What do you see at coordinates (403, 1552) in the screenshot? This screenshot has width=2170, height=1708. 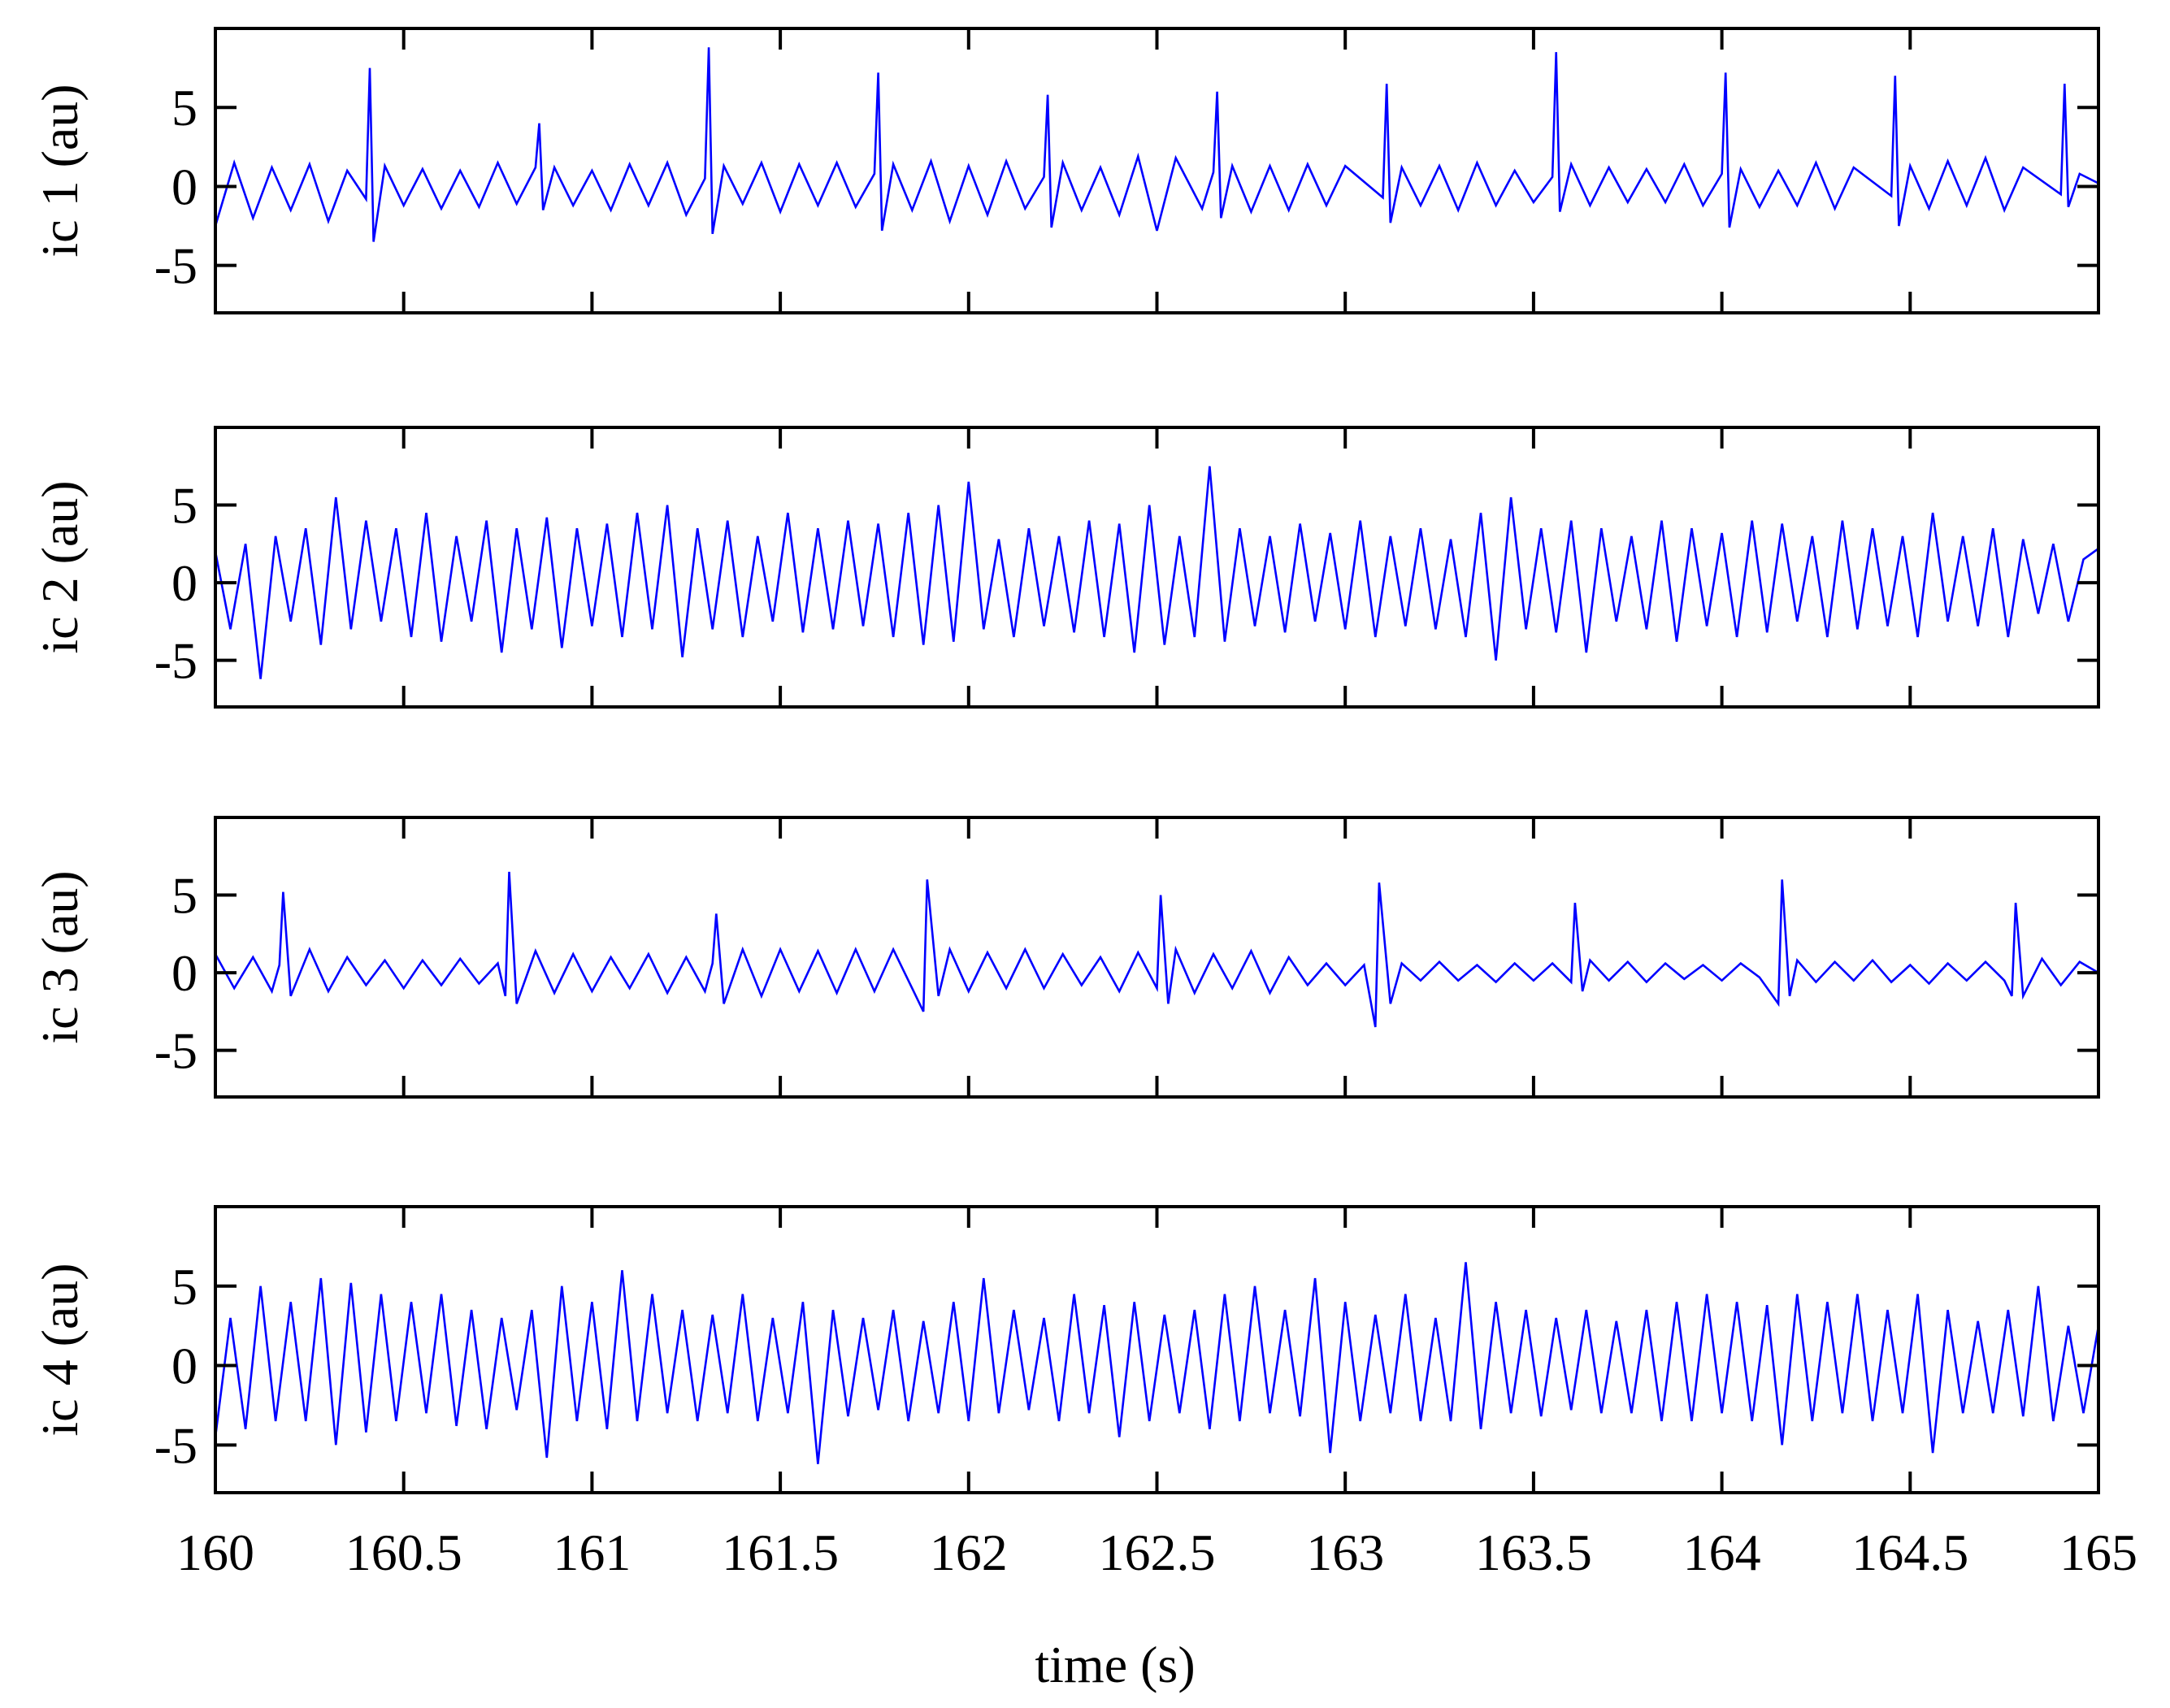 I see `x-tick-label: 160.5` at bounding box center [403, 1552].